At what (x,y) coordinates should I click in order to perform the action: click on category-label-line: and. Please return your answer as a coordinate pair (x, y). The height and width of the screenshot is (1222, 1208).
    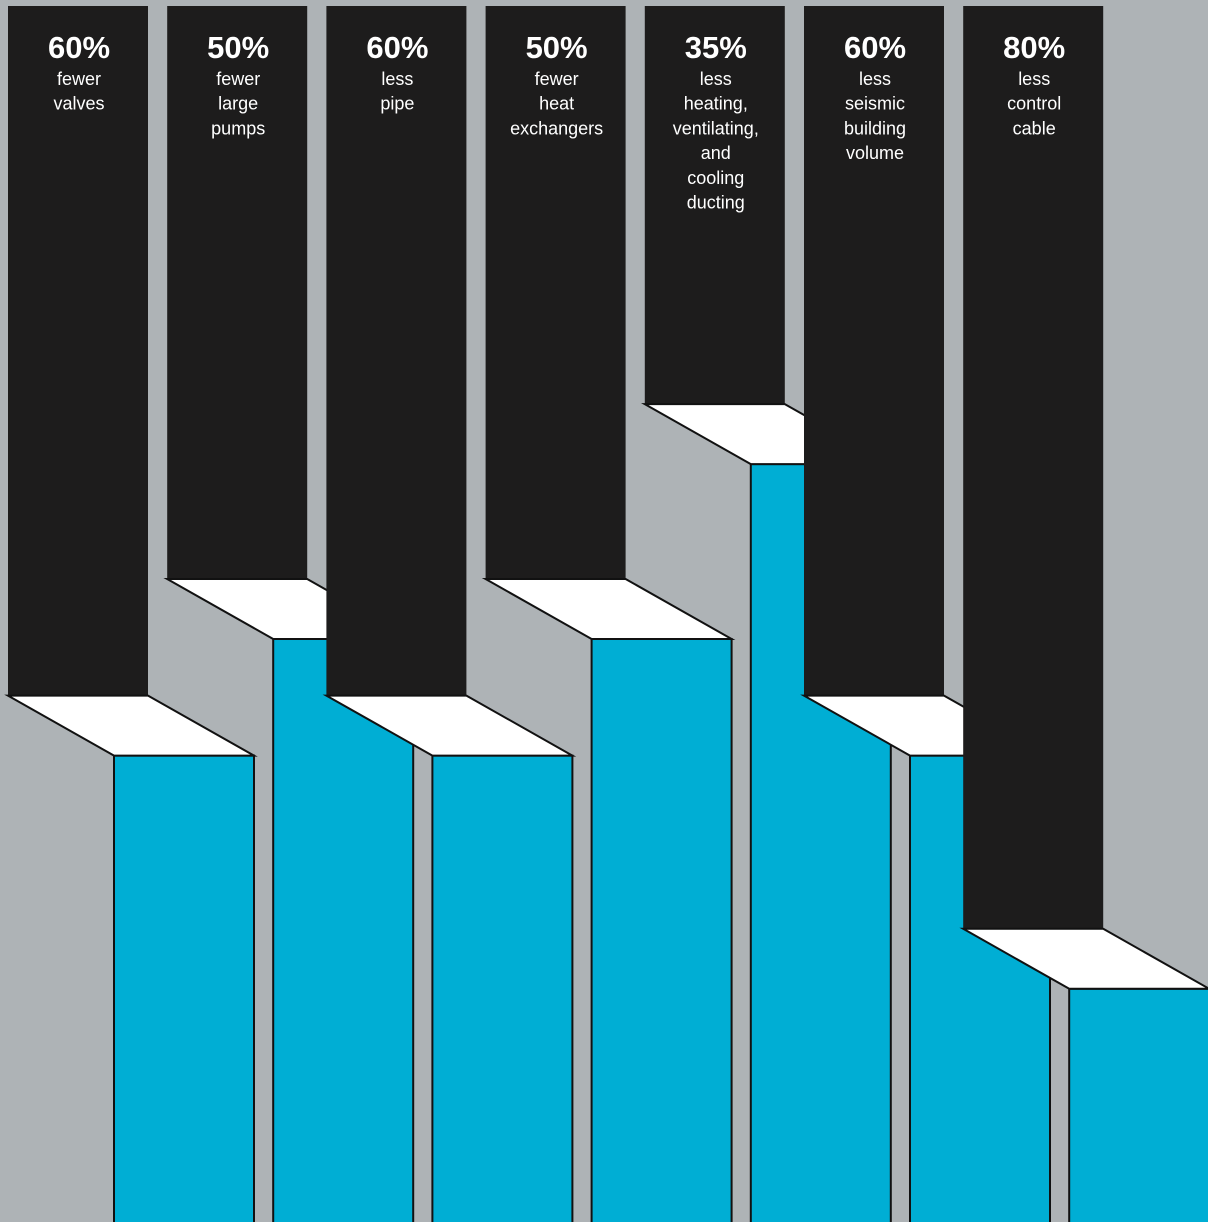
    Looking at the image, I should click on (716, 153).